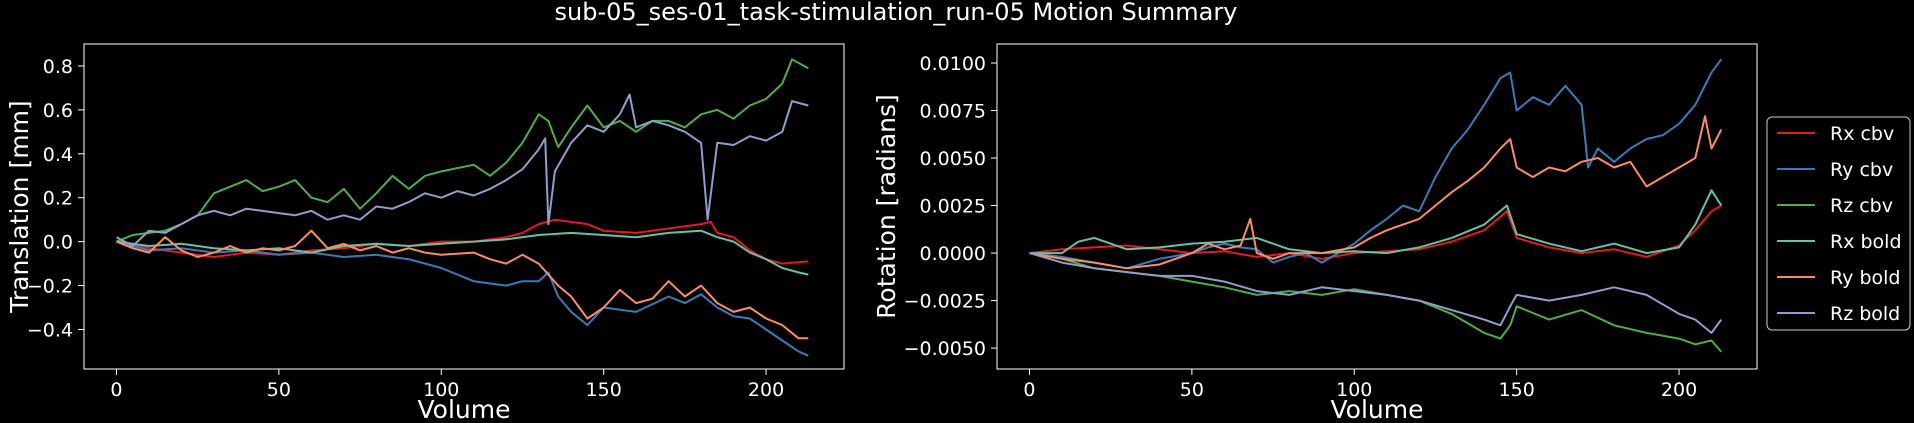  I want to click on legend-frame, so click(1838, 223).